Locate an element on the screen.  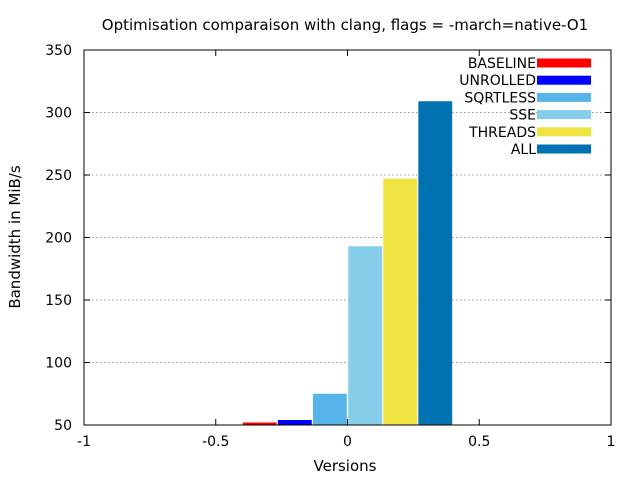
legend-swatch-sse is located at coordinates (564, 115).